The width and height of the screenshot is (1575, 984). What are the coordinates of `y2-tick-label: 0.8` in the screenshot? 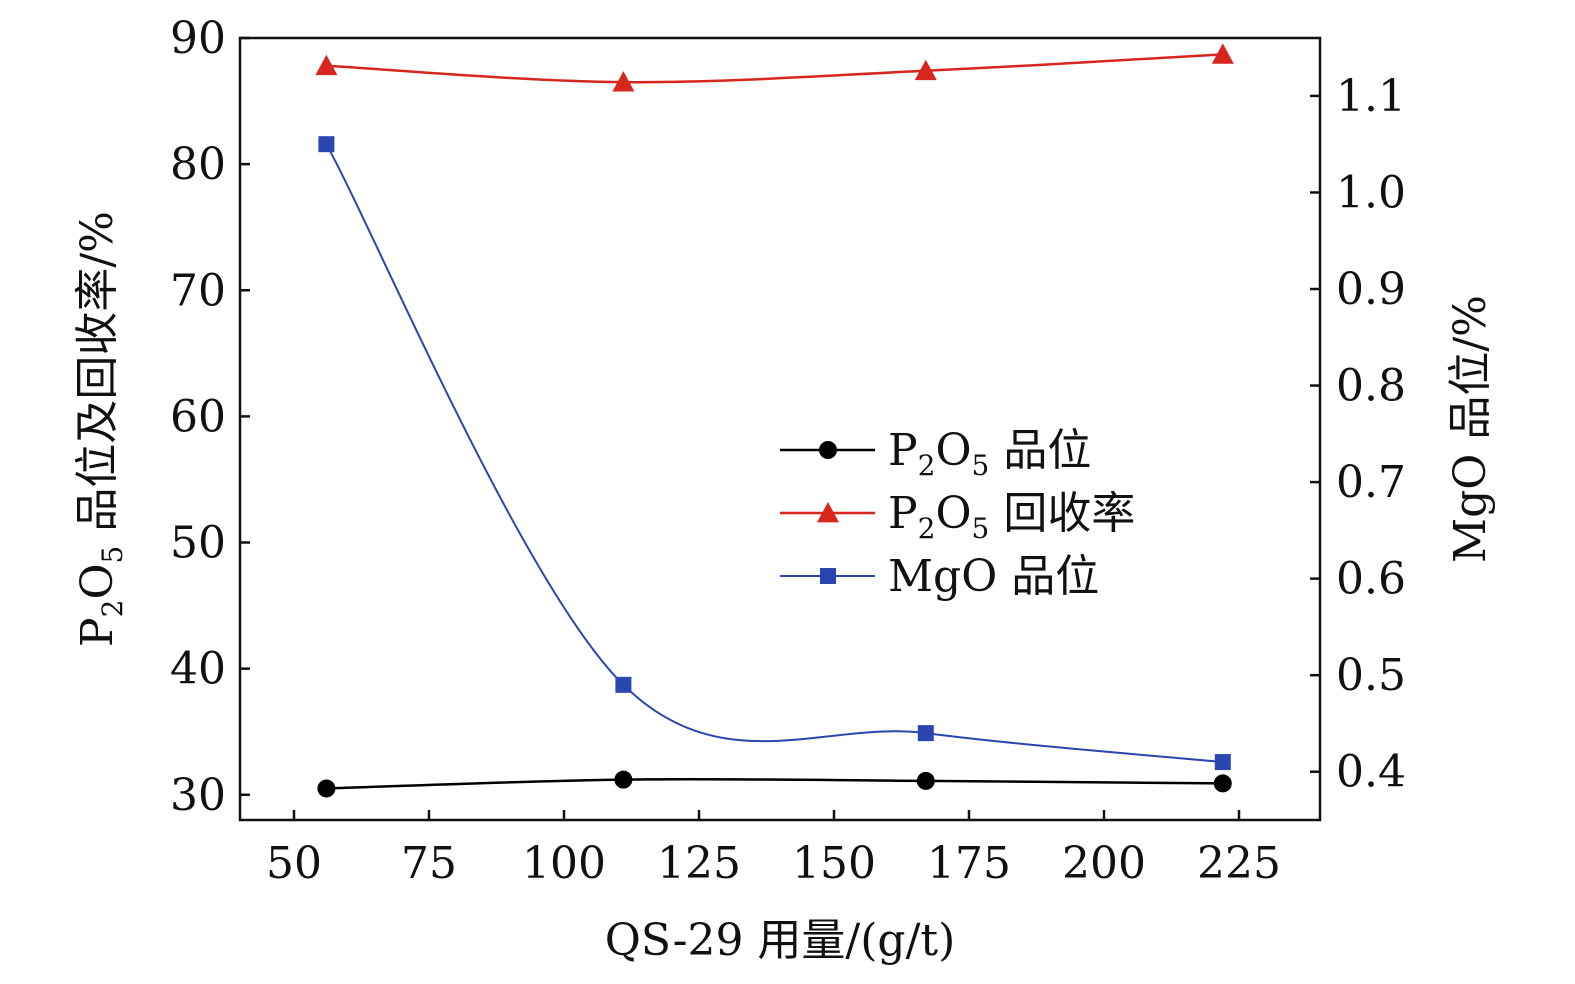 It's located at (1371, 386).